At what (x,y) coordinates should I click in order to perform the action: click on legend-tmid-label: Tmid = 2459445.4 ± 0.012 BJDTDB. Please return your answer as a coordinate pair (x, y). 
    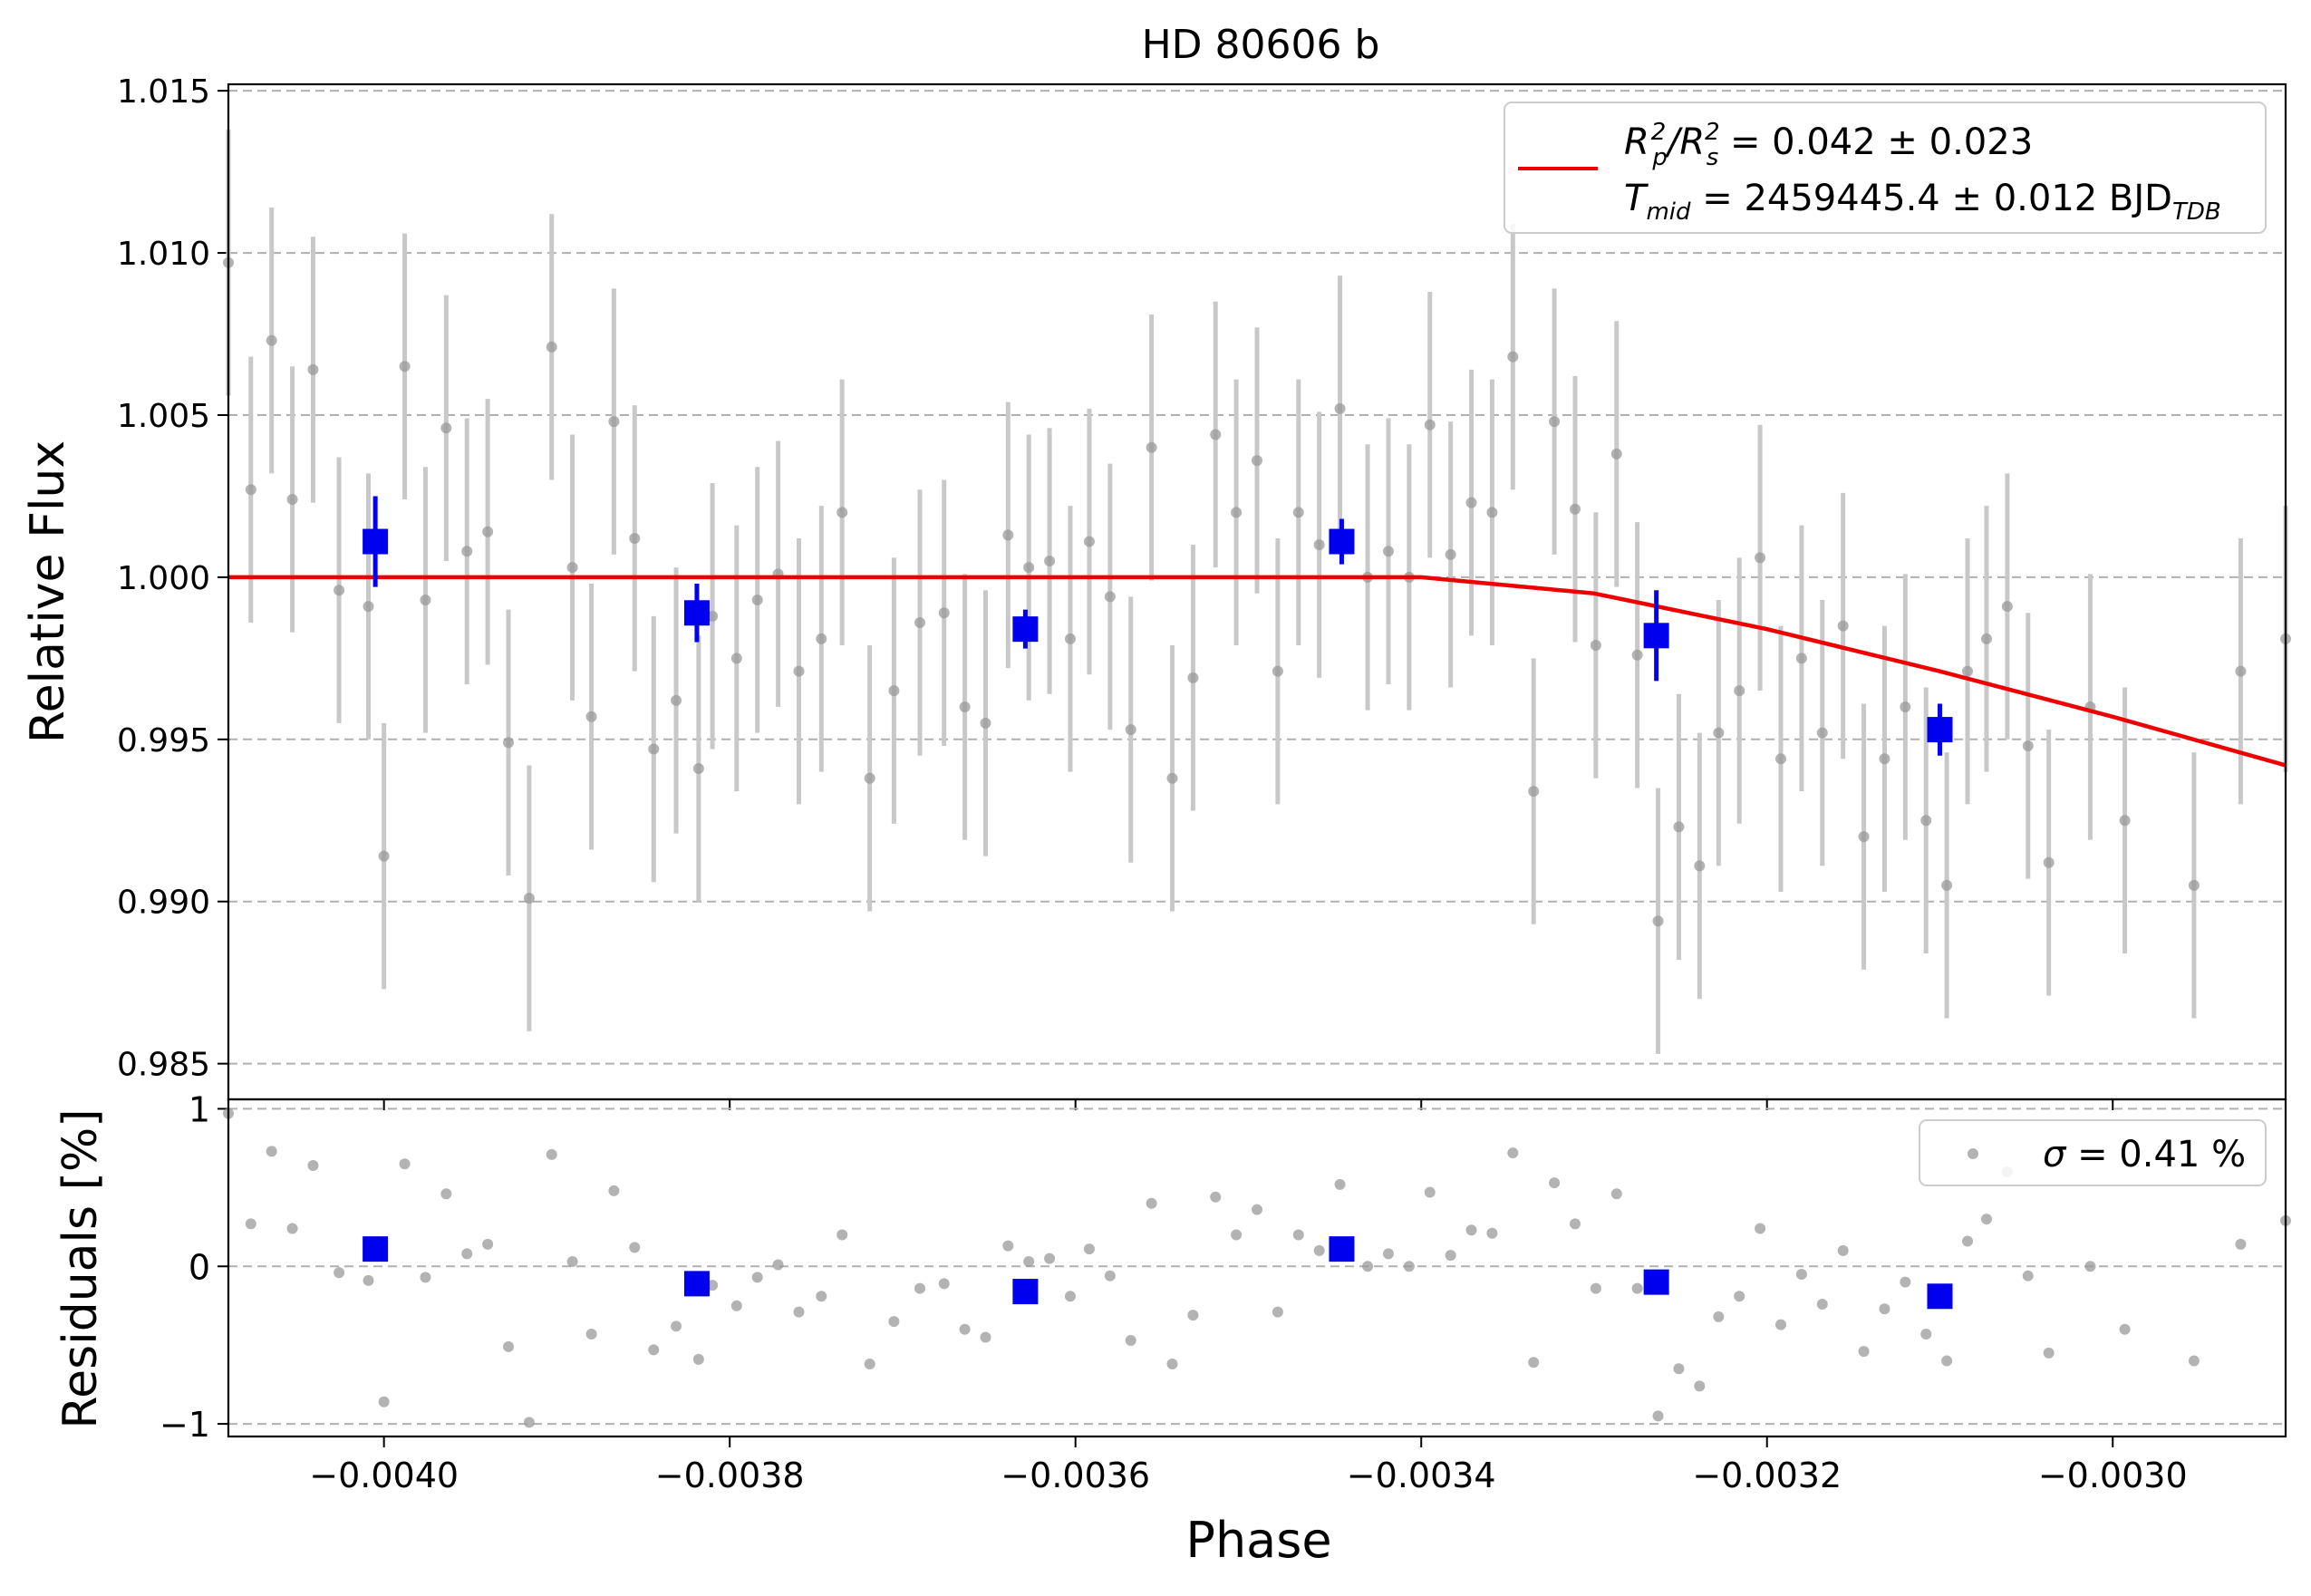
    Looking at the image, I should click on (1923, 202).